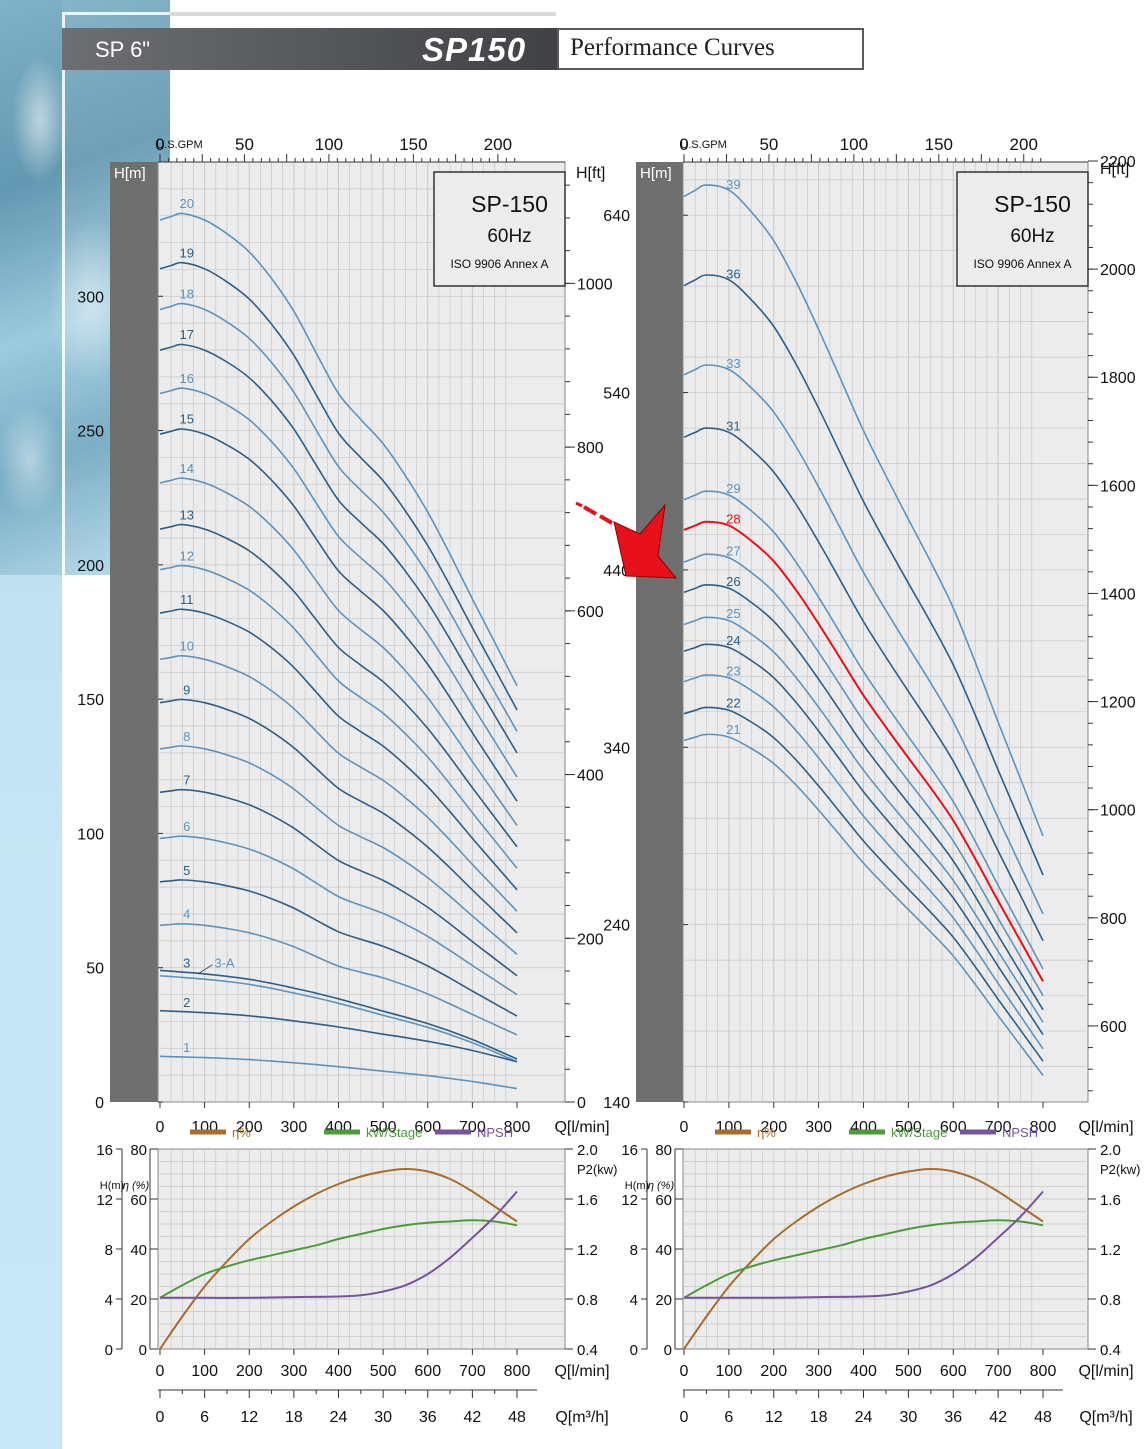  Describe the element at coordinates (590, 448) in the screenshot. I see `left-tick-label-ft: 800` at that location.